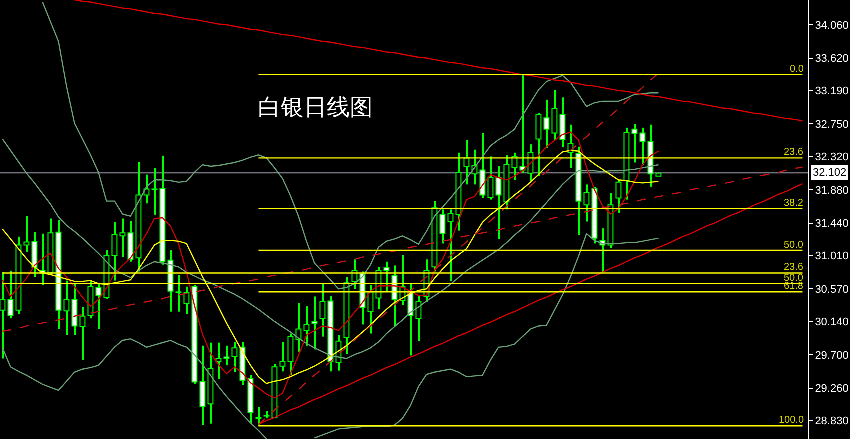 The image size is (850, 439). Describe the element at coordinates (832, 124) in the screenshot. I see `y-tick-label: 32.750` at that location.